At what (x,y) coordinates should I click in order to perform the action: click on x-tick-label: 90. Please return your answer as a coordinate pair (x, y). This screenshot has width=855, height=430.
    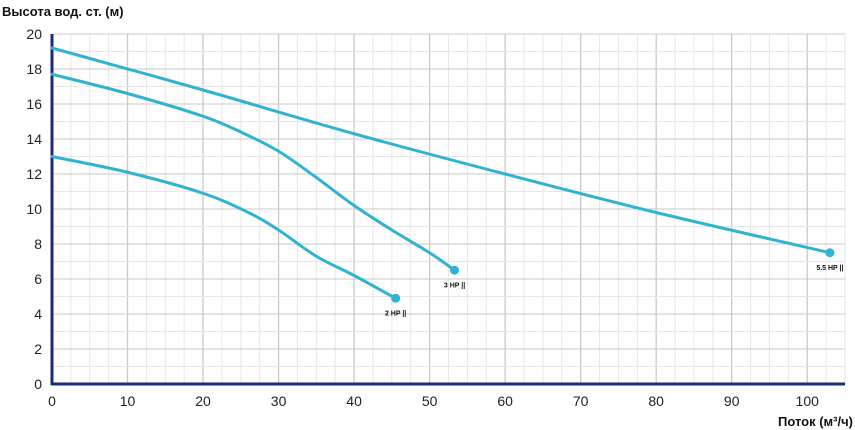
    Looking at the image, I should click on (732, 401).